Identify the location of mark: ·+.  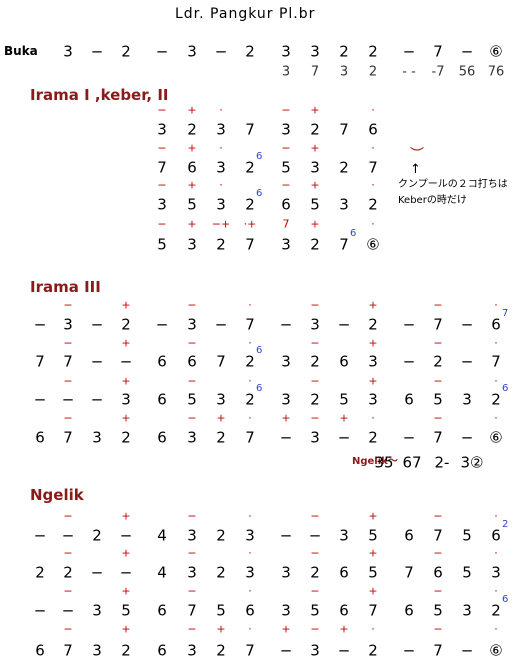
(250, 224).